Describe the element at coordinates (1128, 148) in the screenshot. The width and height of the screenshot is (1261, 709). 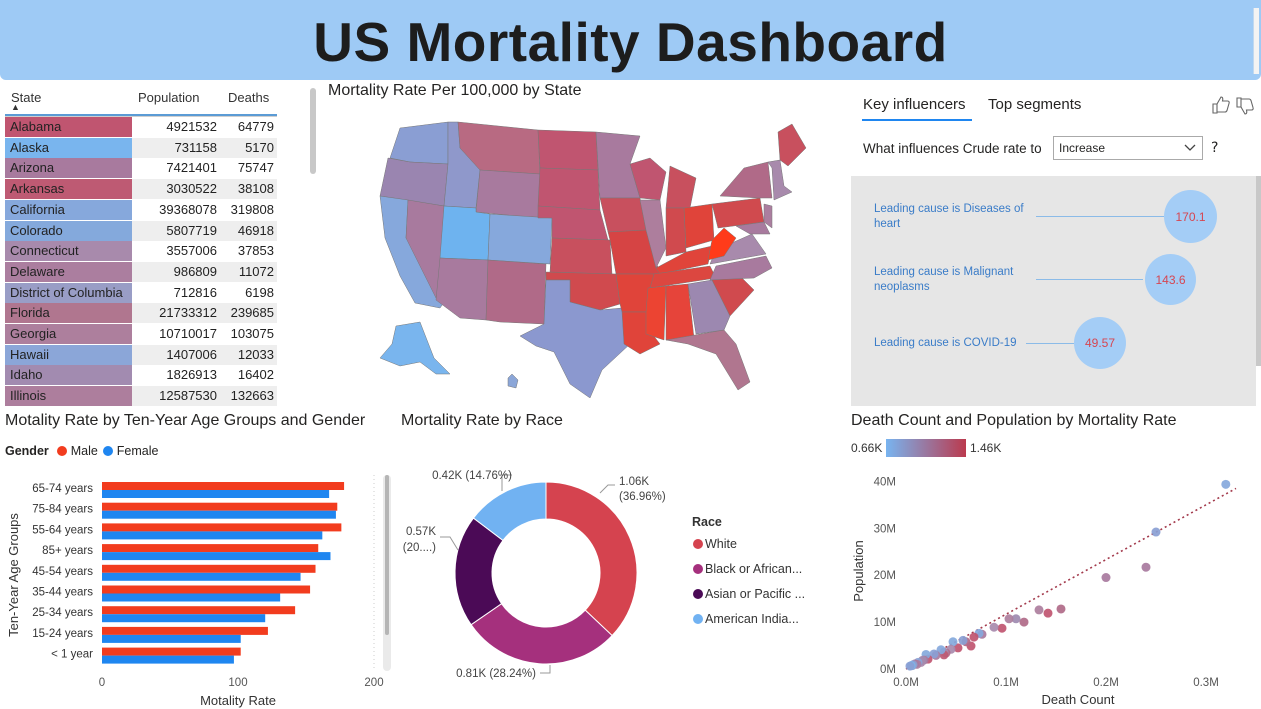
I see `increase-dropdown: Increase` at that location.